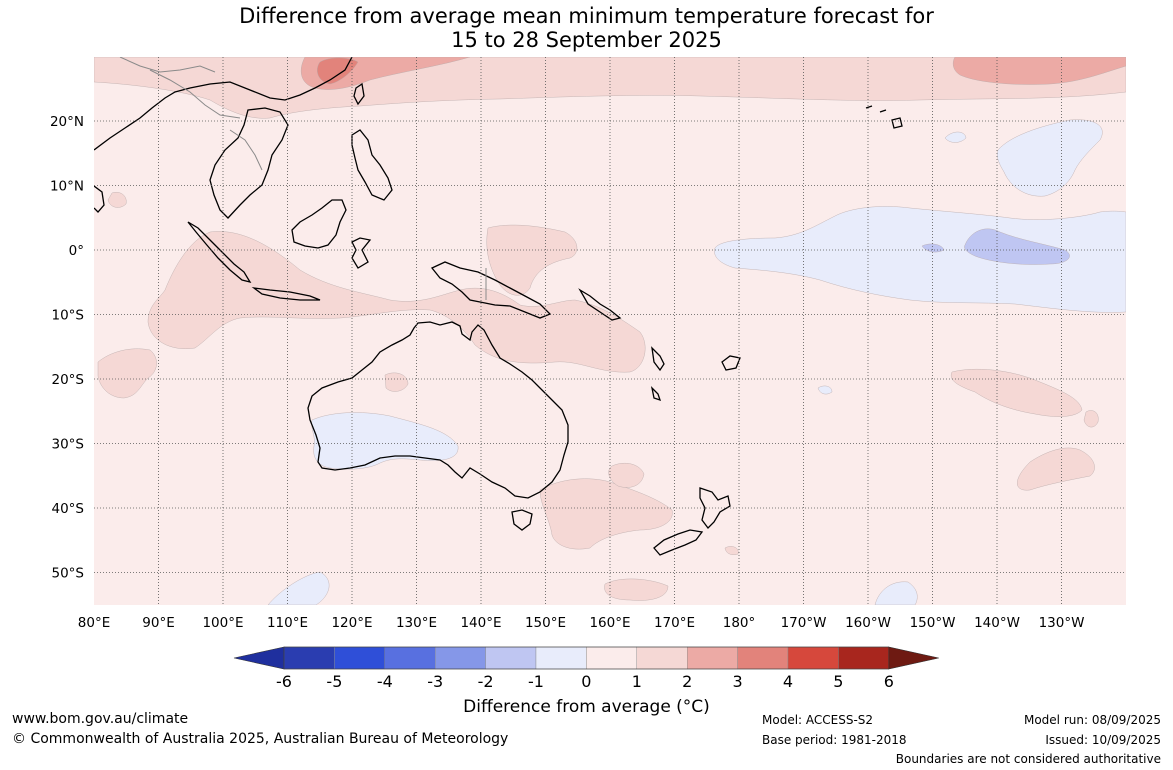  Describe the element at coordinates (868, 623) in the screenshot. I see `x-tick-label: 160°W` at that location.